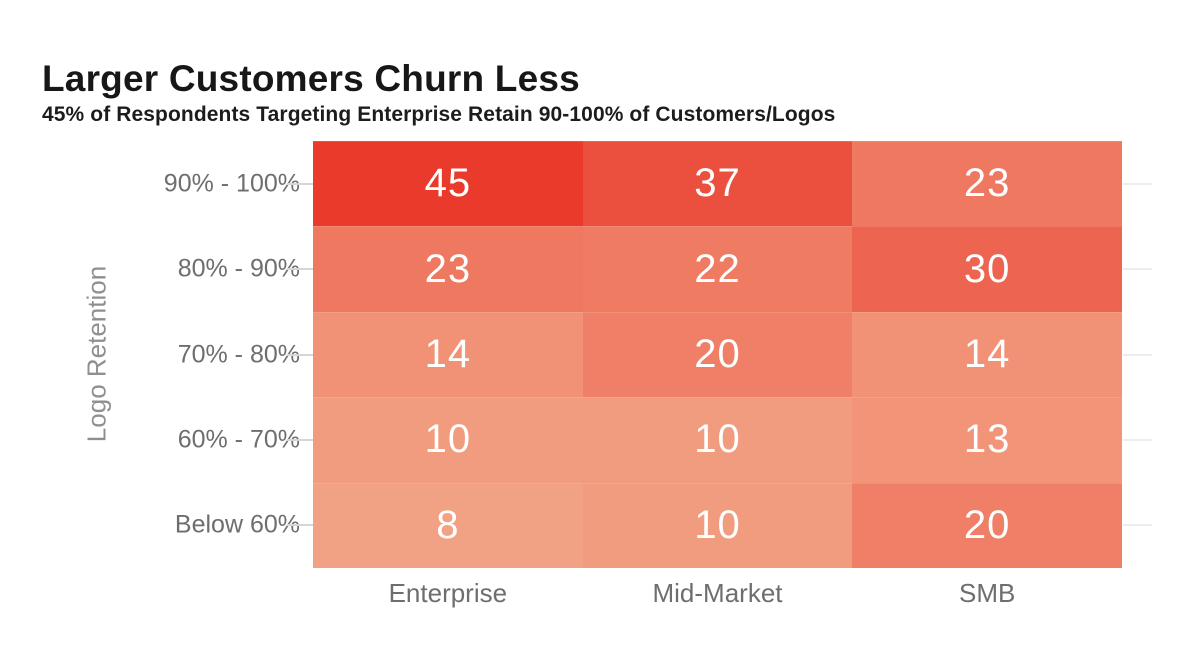 The width and height of the screenshot is (1200, 671). What do you see at coordinates (237, 524) in the screenshot?
I see `y-tick-label: Below 60%` at bounding box center [237, 524].